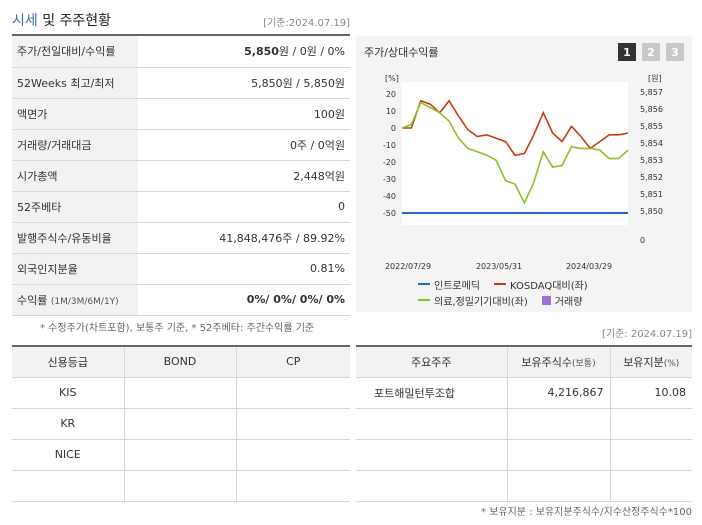 The height and width of the screenshot is (525, 702). I want to click on agency-cell: KIS, so click(68, 393).